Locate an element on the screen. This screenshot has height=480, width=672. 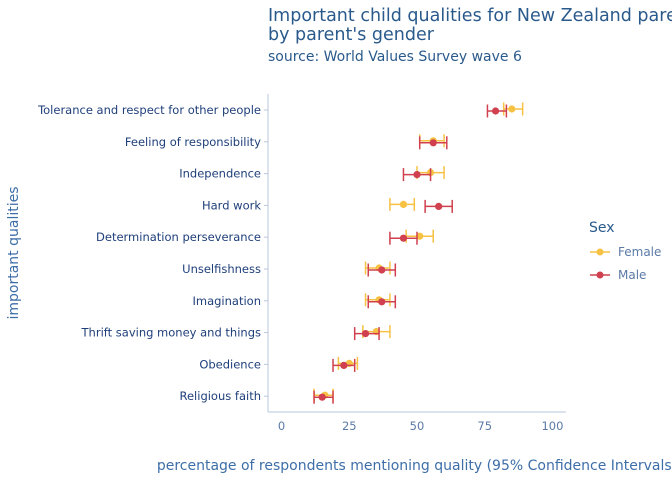
x-tick-labels: 0 25 50 75 100 is located at coordinates (421, 426).